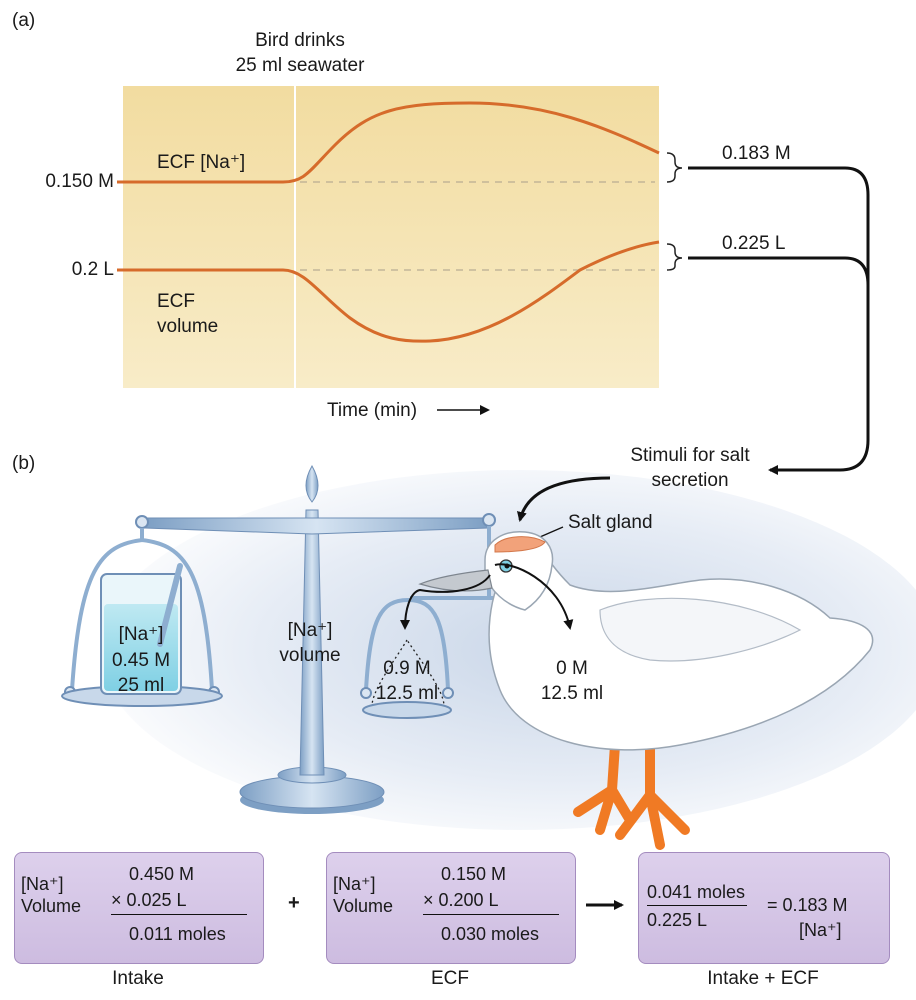  What do you see at coordinates (490, 934) in the screenshot?
I see `ecf-result: 0.030 moles` at bounding box center [490, 934].